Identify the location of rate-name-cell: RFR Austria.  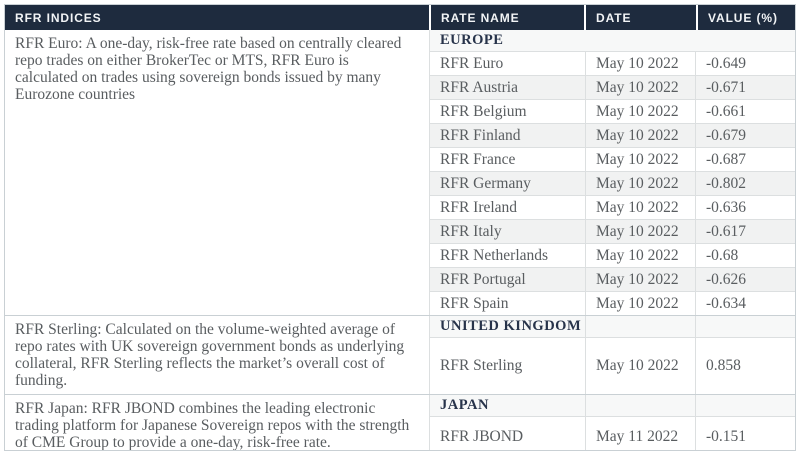
(479, 87).